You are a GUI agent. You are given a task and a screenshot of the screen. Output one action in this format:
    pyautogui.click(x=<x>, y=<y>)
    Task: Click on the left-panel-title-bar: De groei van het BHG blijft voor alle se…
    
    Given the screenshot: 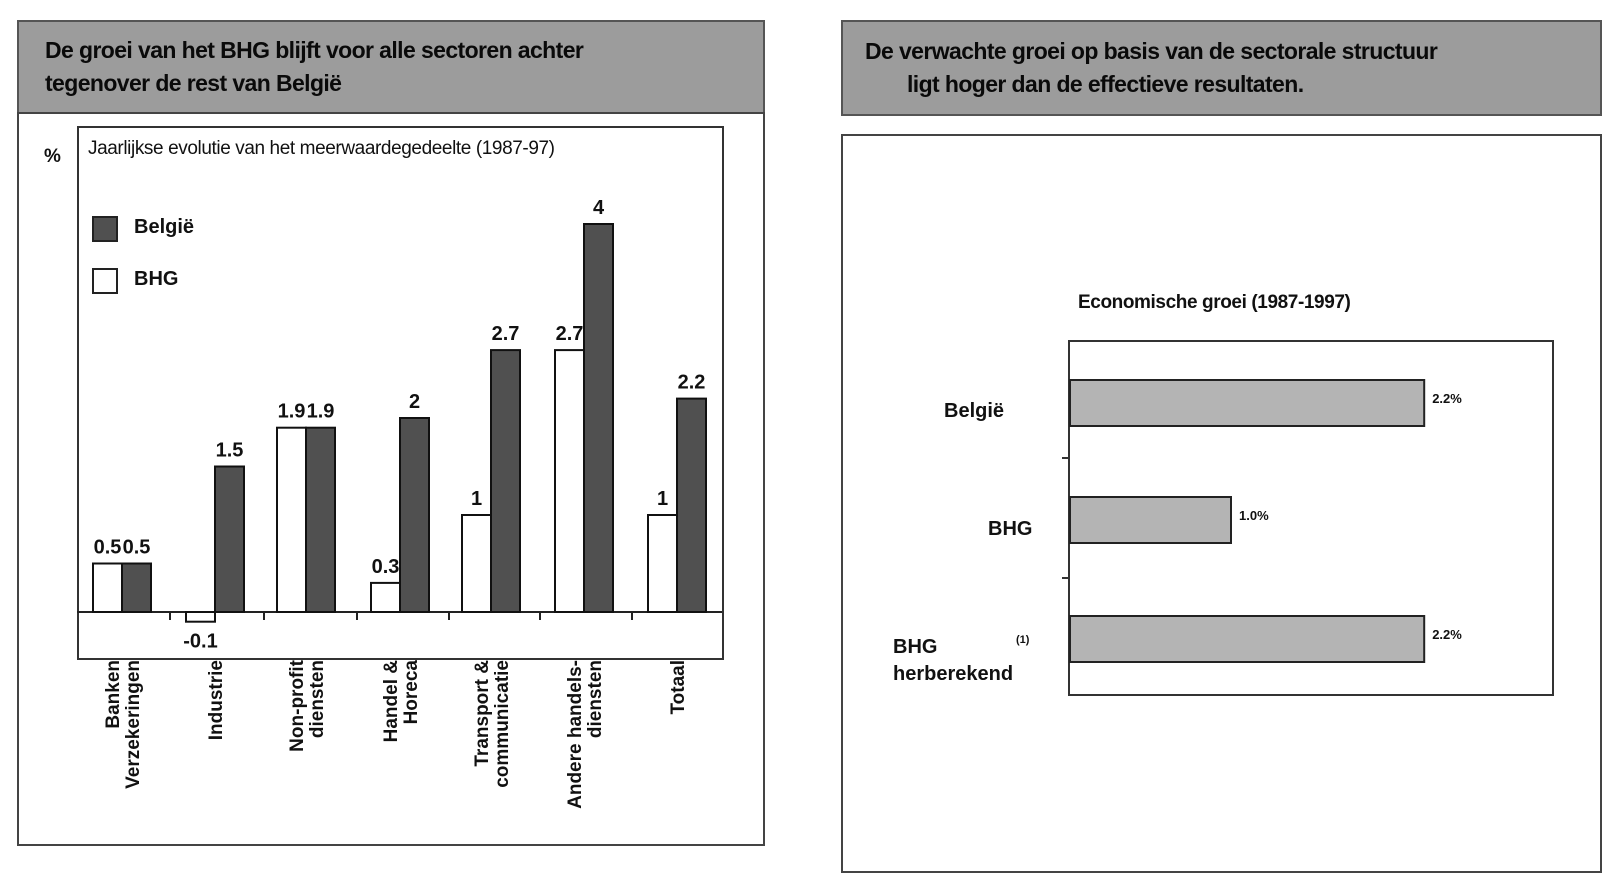 What is the action you would take?
    pyautogui.click(x=391, y=67)
    